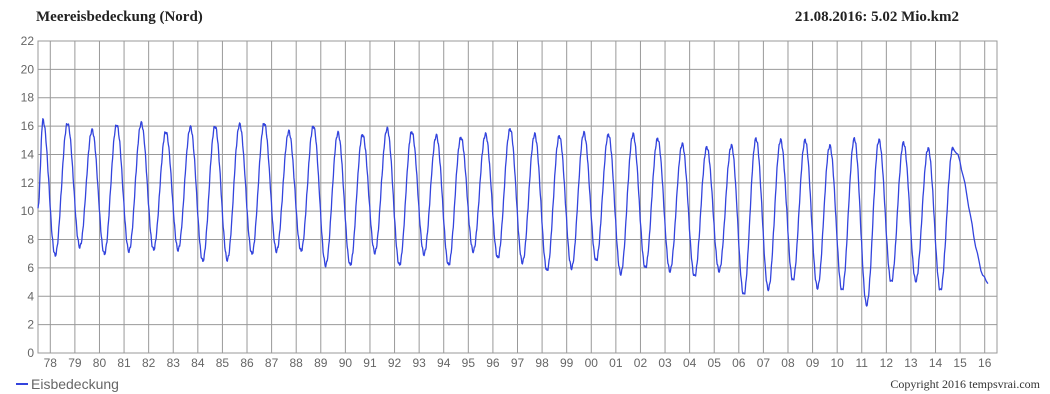  What do you see at coordinates (346, 363) in the screenshot?
I see `x-tick-label: 90` at bounding box center [346, 363].